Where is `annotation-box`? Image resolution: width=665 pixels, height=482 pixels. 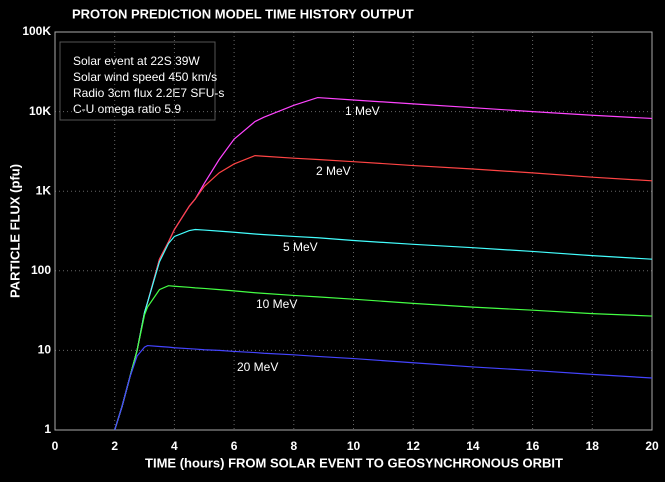 annotation-box is located at coordinates (137, 81).